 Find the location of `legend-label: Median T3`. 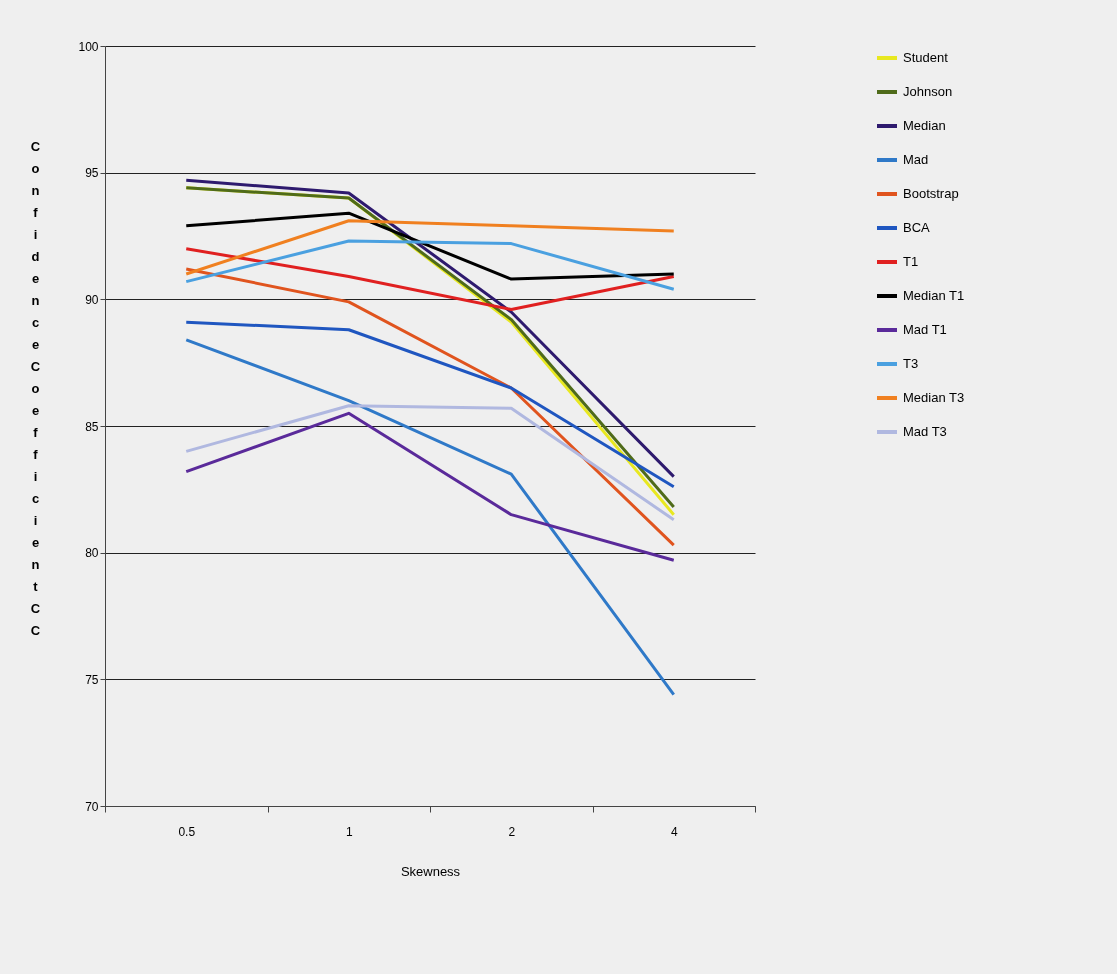

legend-label: Median T3 is located at coordinates (934, 397).